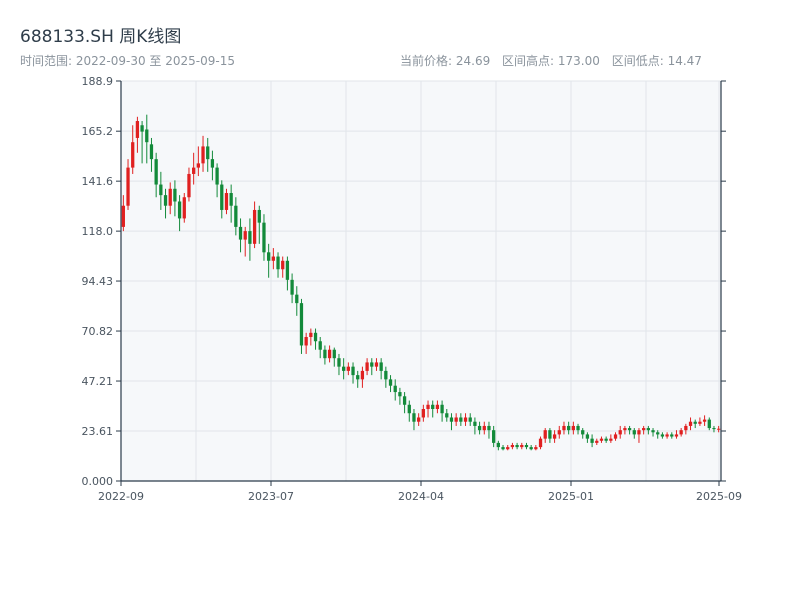  I want to click on y-tick-label: 47.21, so click(98, 381).